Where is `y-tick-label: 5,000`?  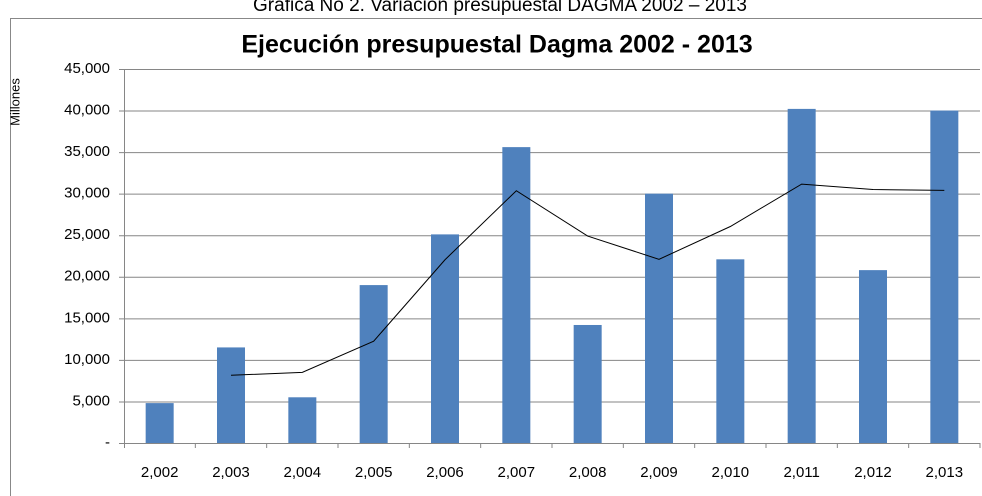 y-tick-label: 5,000 is located at coordinates (91, 400).